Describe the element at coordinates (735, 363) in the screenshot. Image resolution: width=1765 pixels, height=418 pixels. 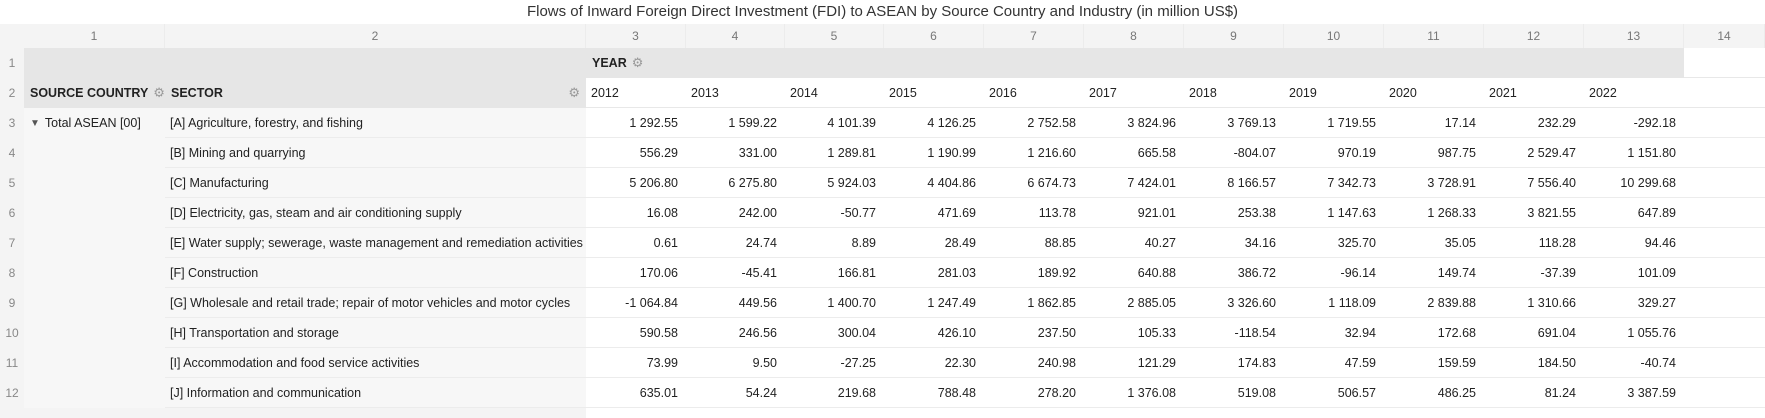
I see `value-cell: 9.50` at that location.